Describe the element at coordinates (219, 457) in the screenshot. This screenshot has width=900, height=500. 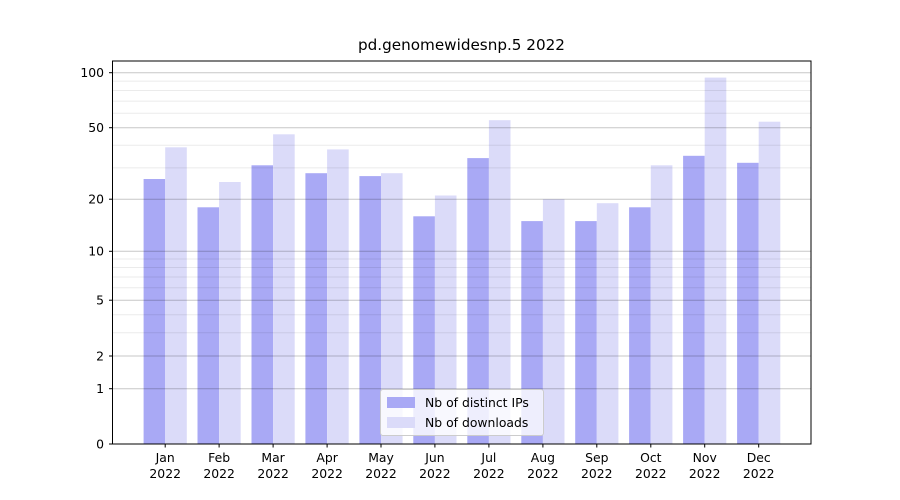
I see `x-tick-label-month-feb: Feb` at that location.